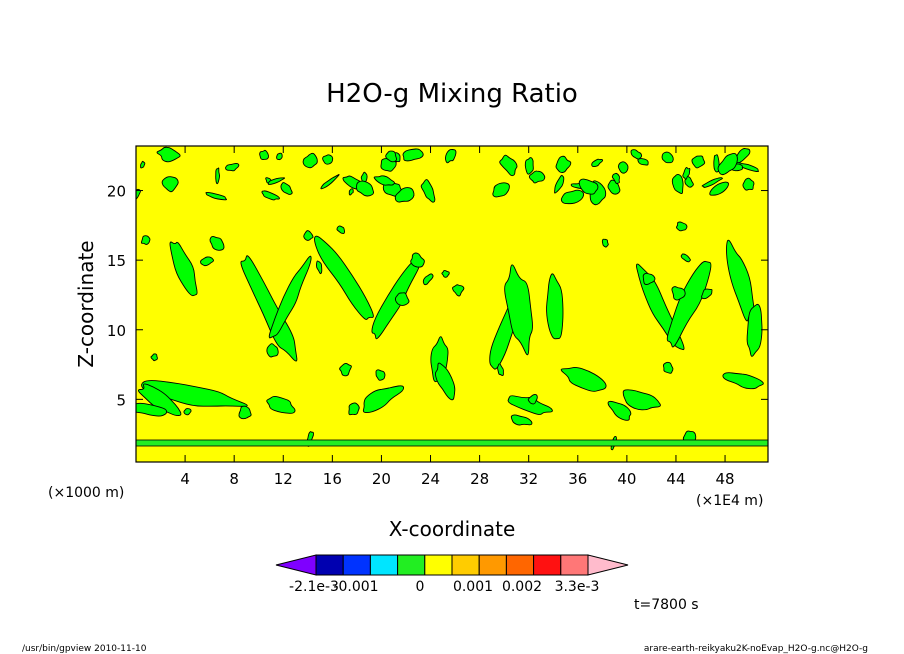  I want to click on y-tick-label: 5, so click(121, 400).